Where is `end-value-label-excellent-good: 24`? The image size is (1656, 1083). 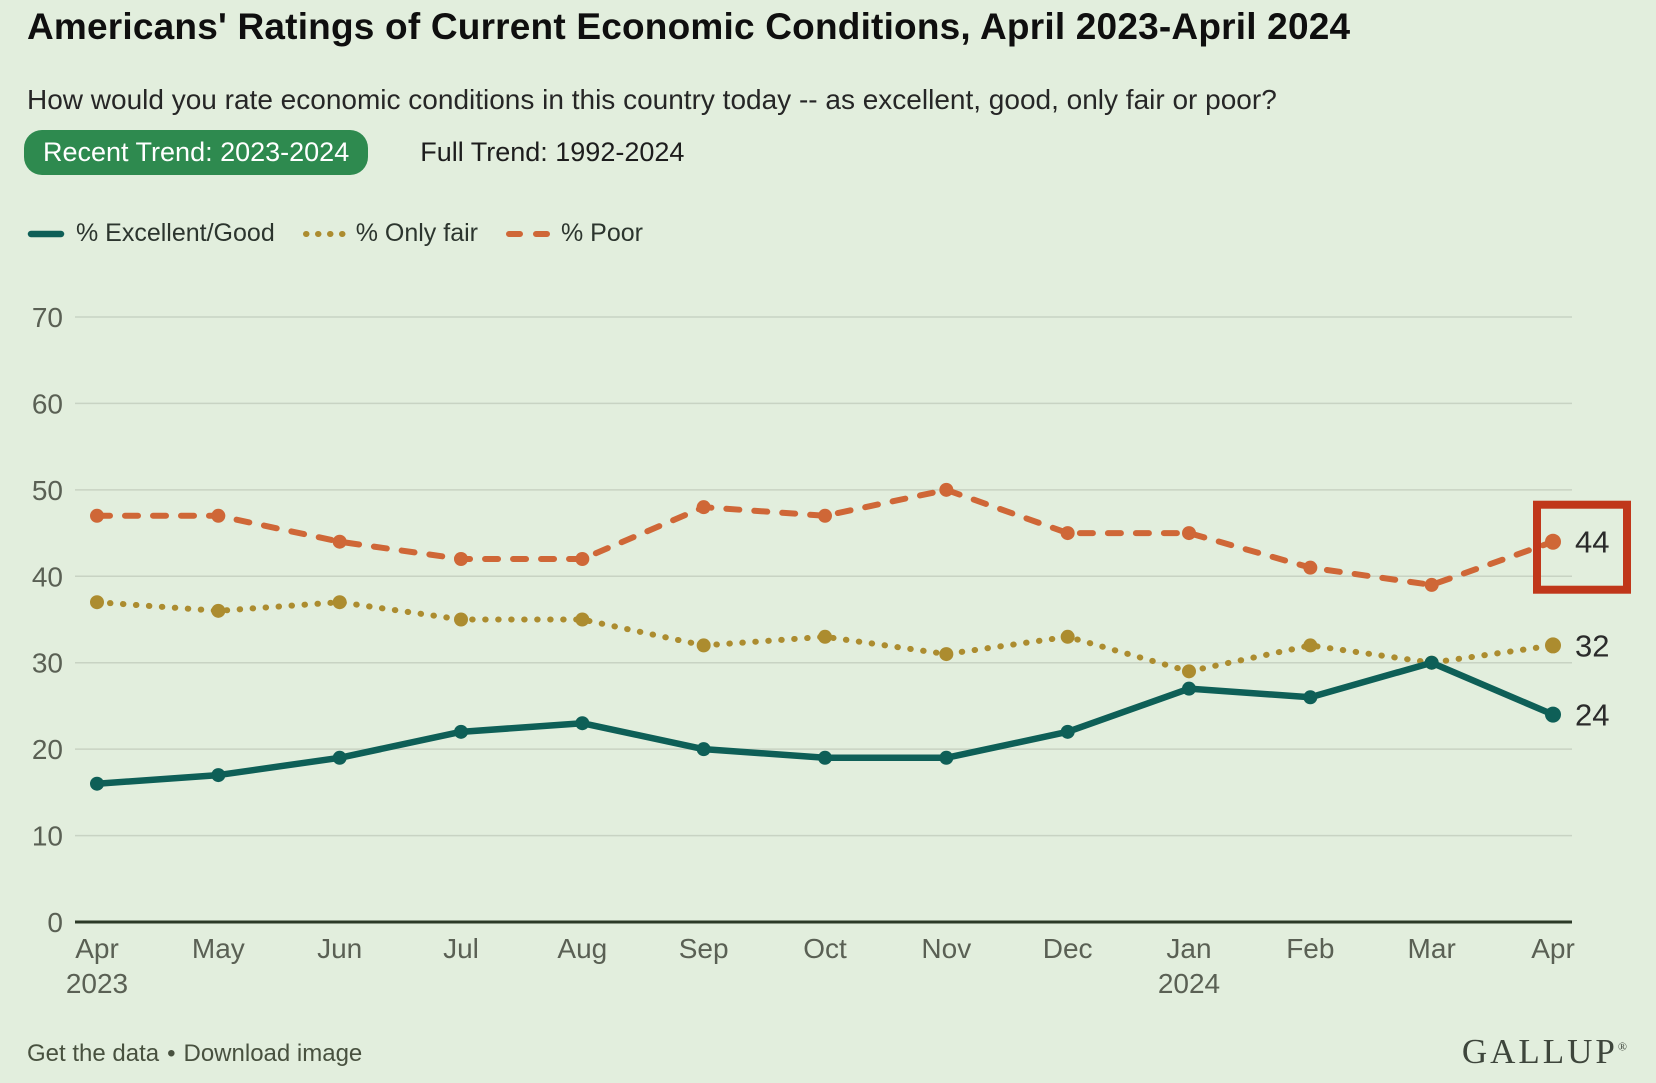
end-value-label-excellent-good: 24 is located at coordinates (1592, 715).